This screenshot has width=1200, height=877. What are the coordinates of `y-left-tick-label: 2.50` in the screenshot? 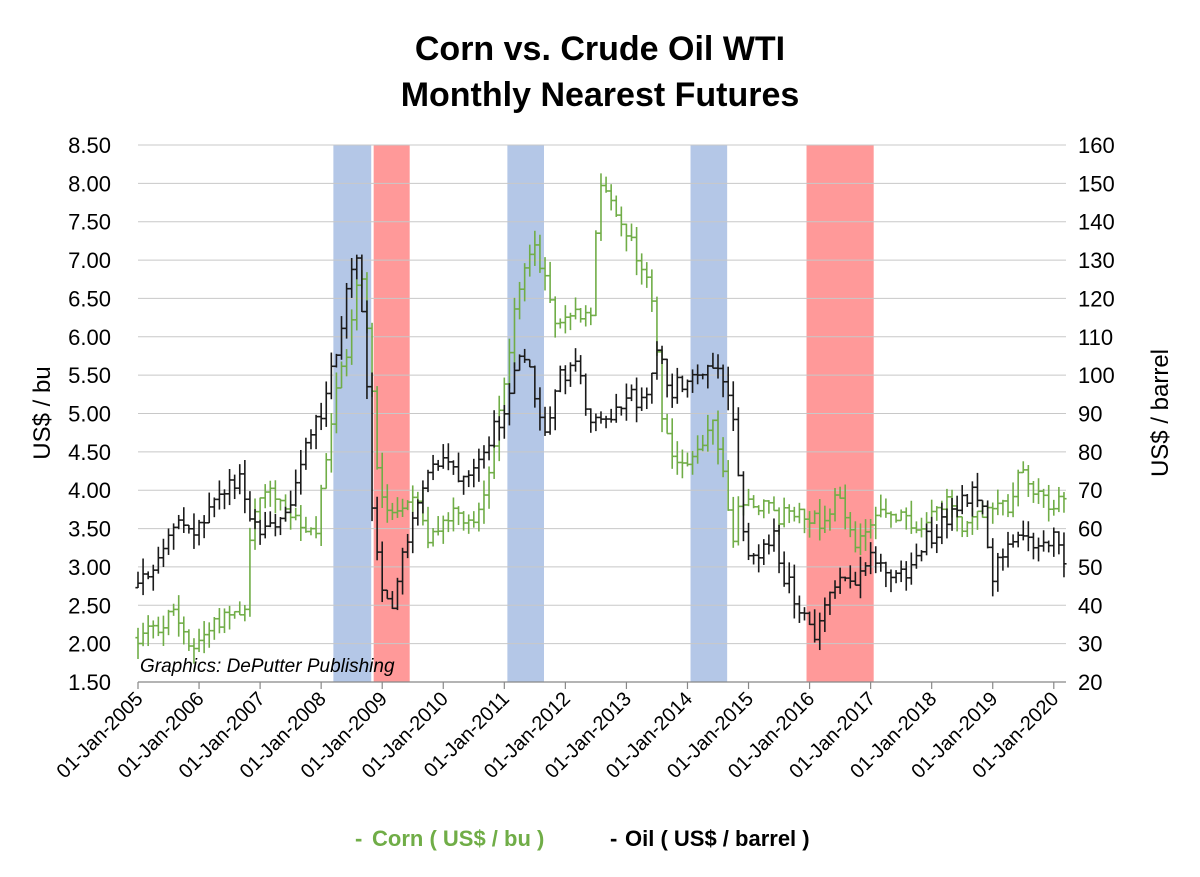 It's located at (89, 605).